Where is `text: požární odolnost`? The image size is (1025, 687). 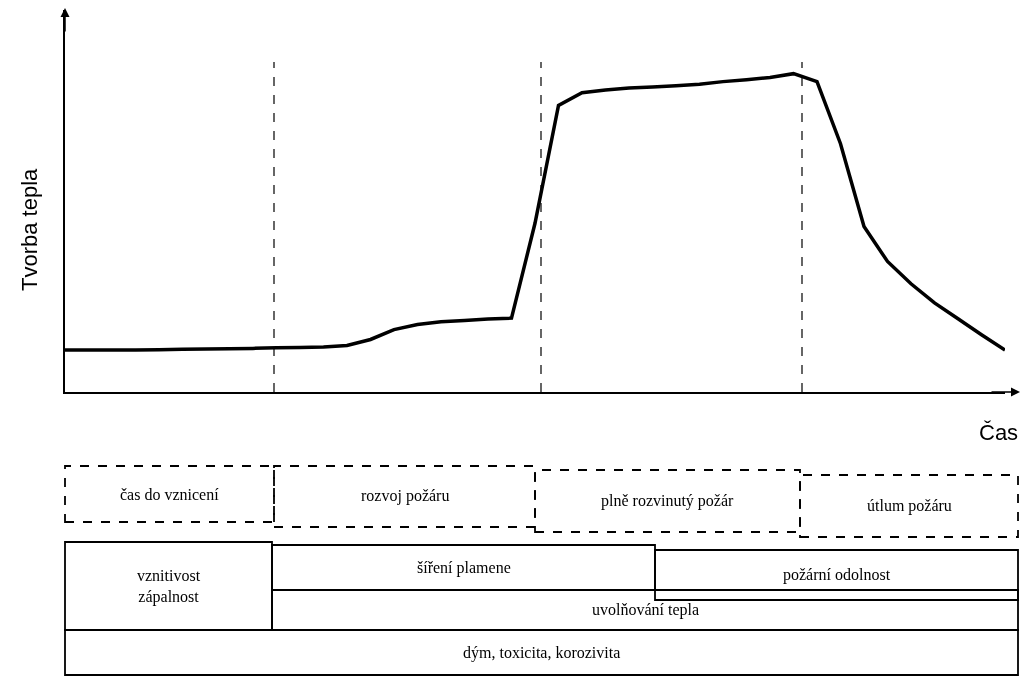
text: požární odolnost is located at coordinates (837, 575).